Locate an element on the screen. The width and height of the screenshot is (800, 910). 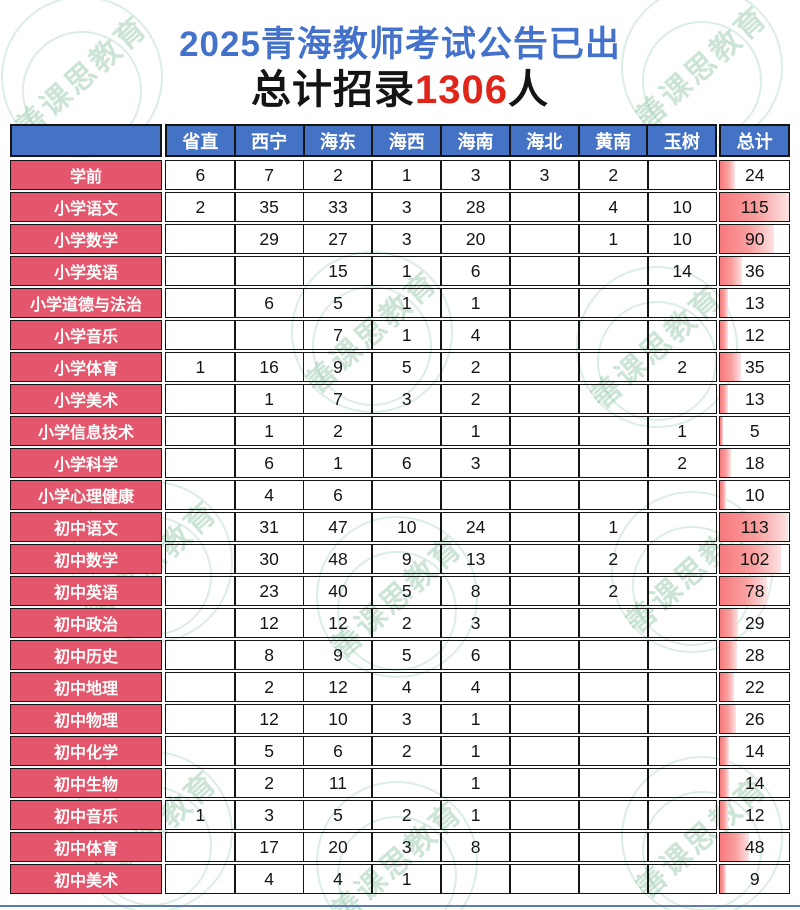
column-header-0: 省直 is located at coordinates (200, 140).